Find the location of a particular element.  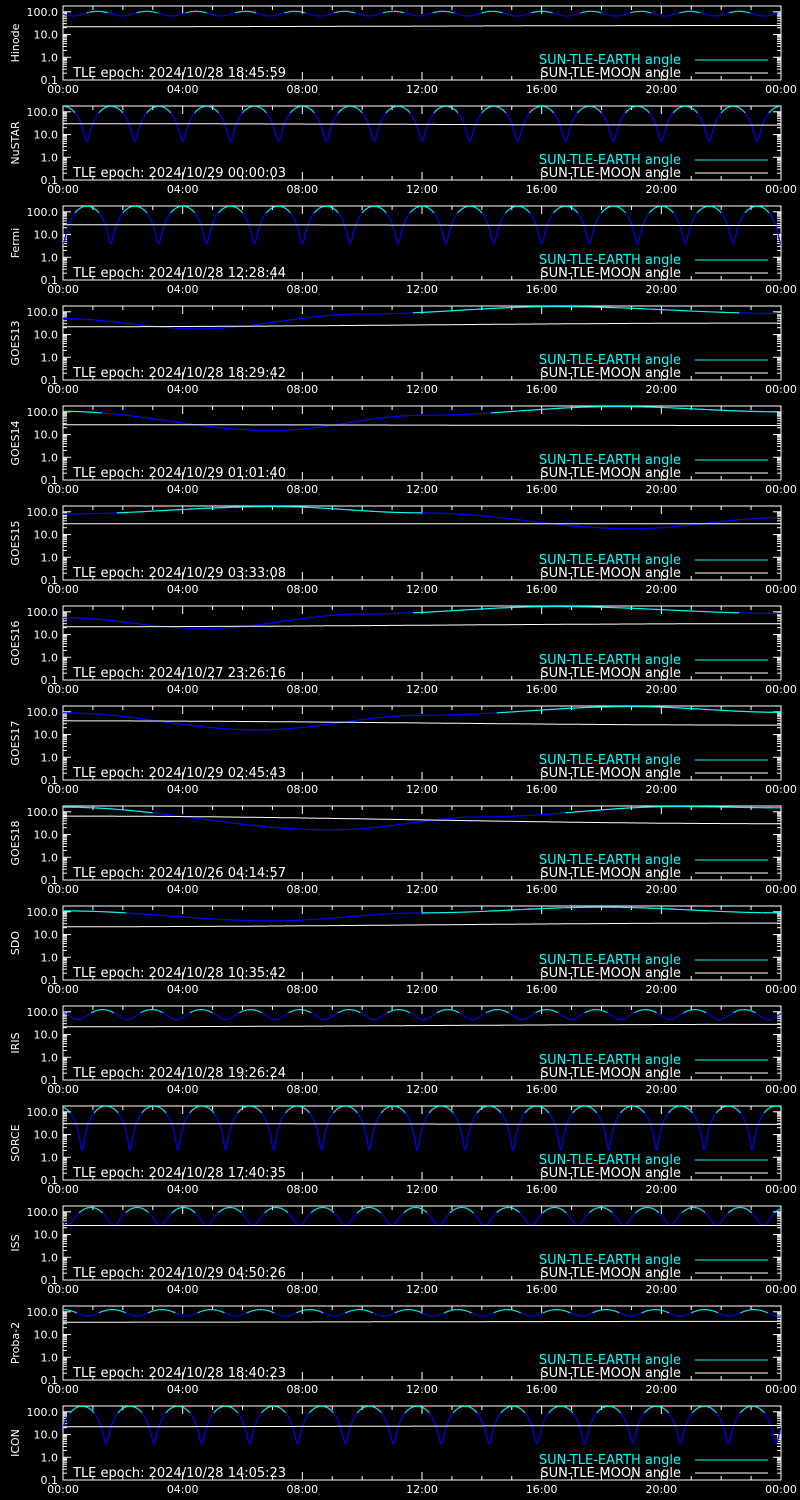

moon-angle-line is located at coordinates (422, 425).